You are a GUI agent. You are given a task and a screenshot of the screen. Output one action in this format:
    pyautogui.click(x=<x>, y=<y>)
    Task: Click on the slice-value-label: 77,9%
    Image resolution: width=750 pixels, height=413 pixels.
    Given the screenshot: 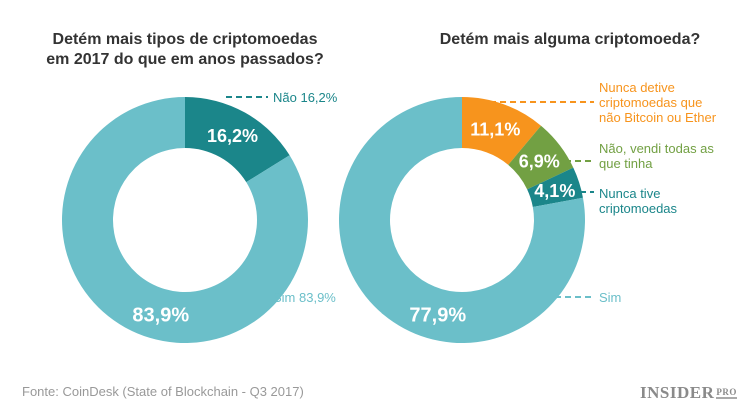 What is the action you would take?
    pyautogui.click(x=437, y=315)
    